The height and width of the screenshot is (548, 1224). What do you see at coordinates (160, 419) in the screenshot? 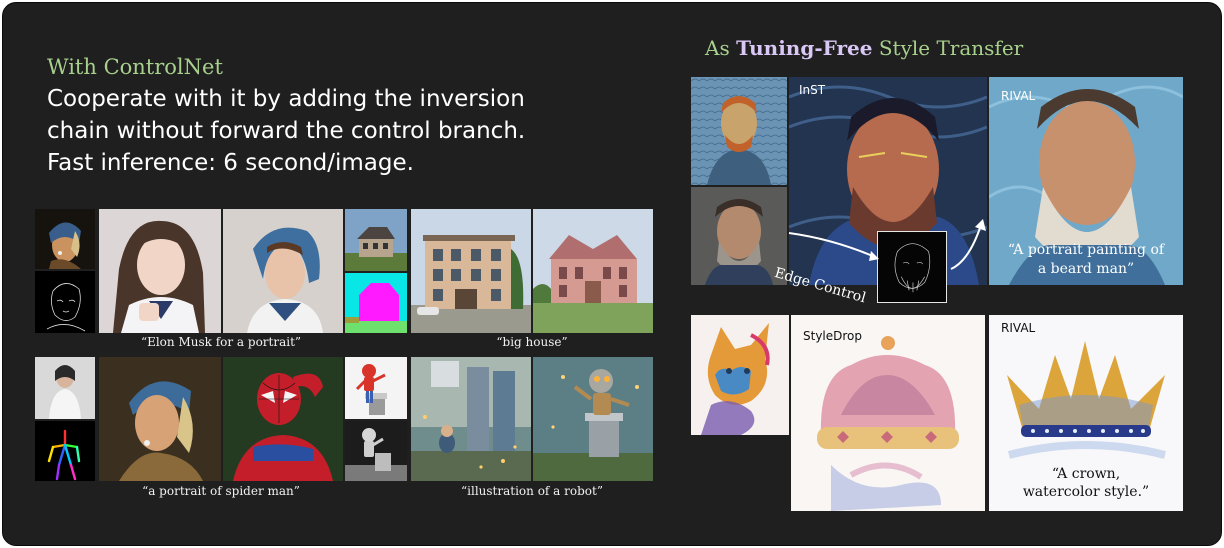
I see `girl-pearl-earring-output-image` at bounding box center [160, 419].